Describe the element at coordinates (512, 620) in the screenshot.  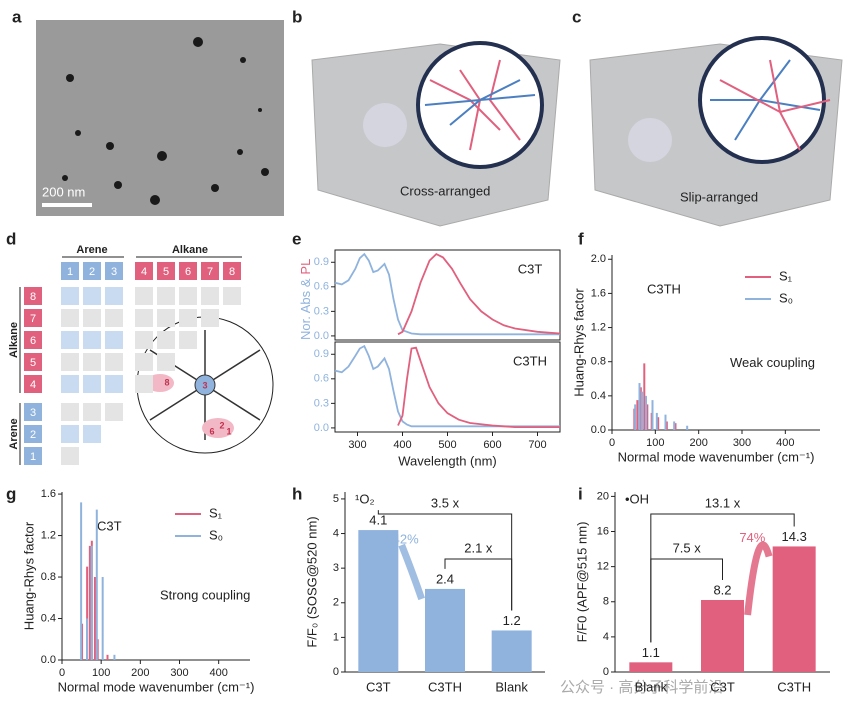
I see `value-label: 1.2` at that location.